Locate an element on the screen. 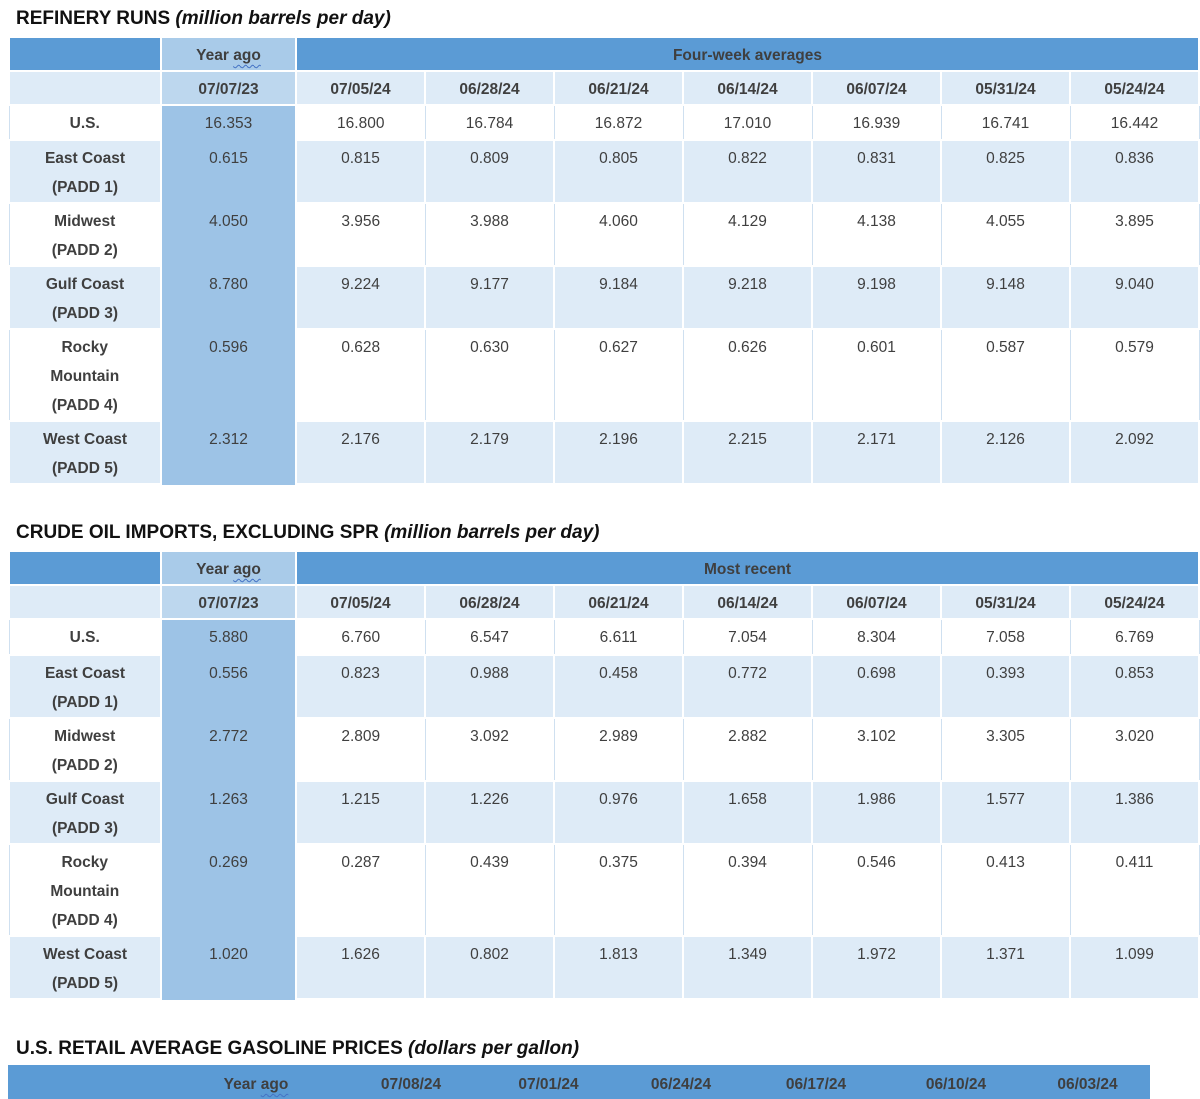  year-ago-value: 1.020 is located at coordinates (228, 967).